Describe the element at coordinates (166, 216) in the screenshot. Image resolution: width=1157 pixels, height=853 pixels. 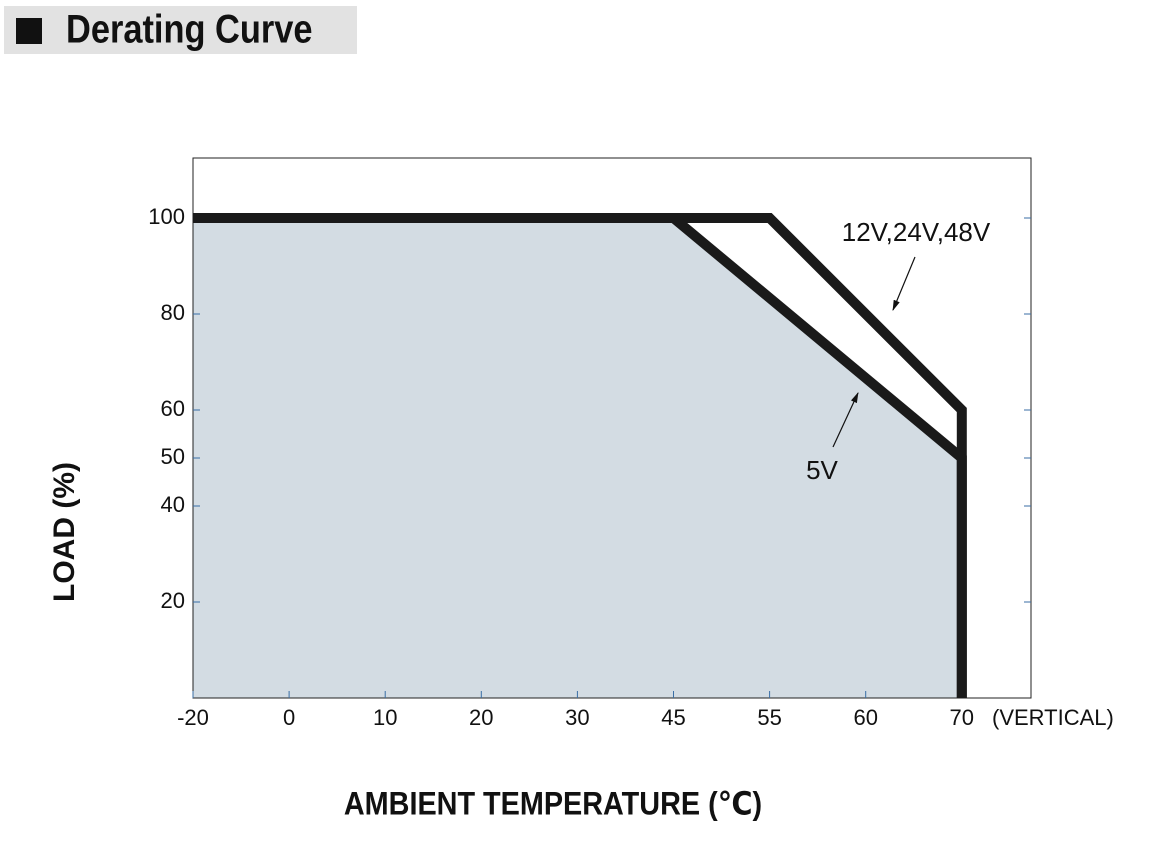
I see `y-tick-label: 100` at that location.